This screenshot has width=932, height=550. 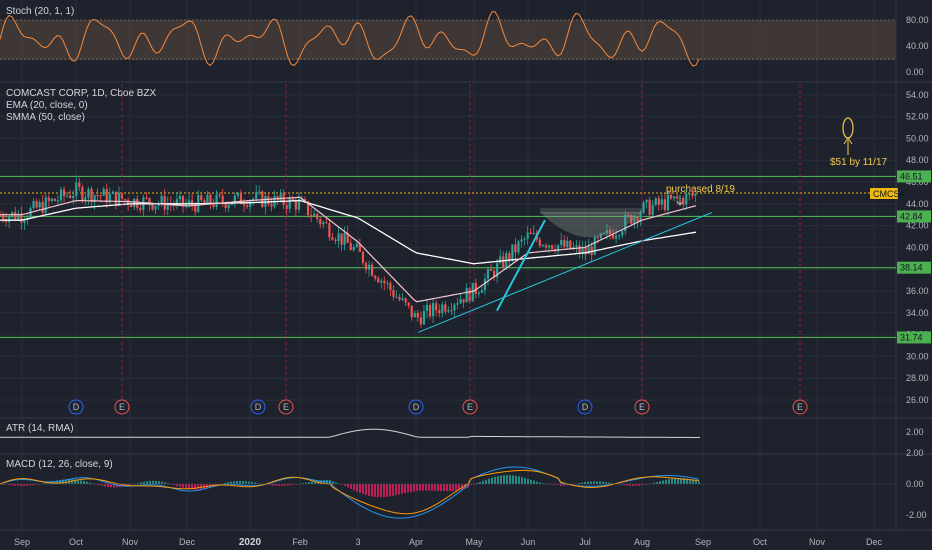 What do you see at coordinates (591, 225) in the screenshot?
I see `cup-pattern-shape` at bounding box center [591, 225].